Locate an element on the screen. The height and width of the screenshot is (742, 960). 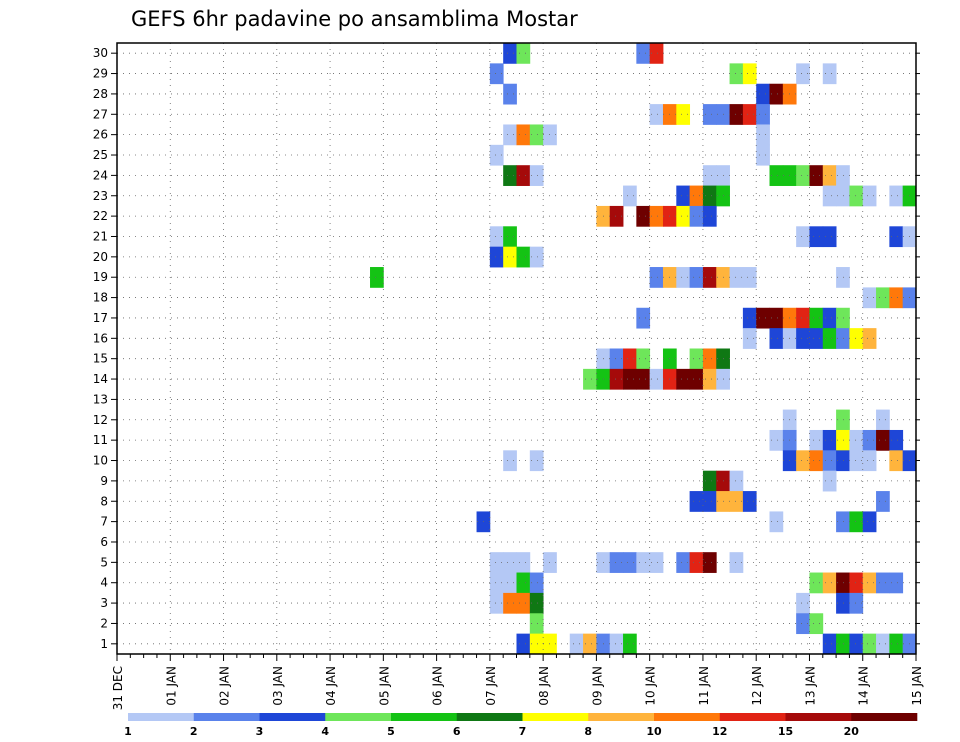
colorbar-label: 20 is located at coordinates (852, 731).